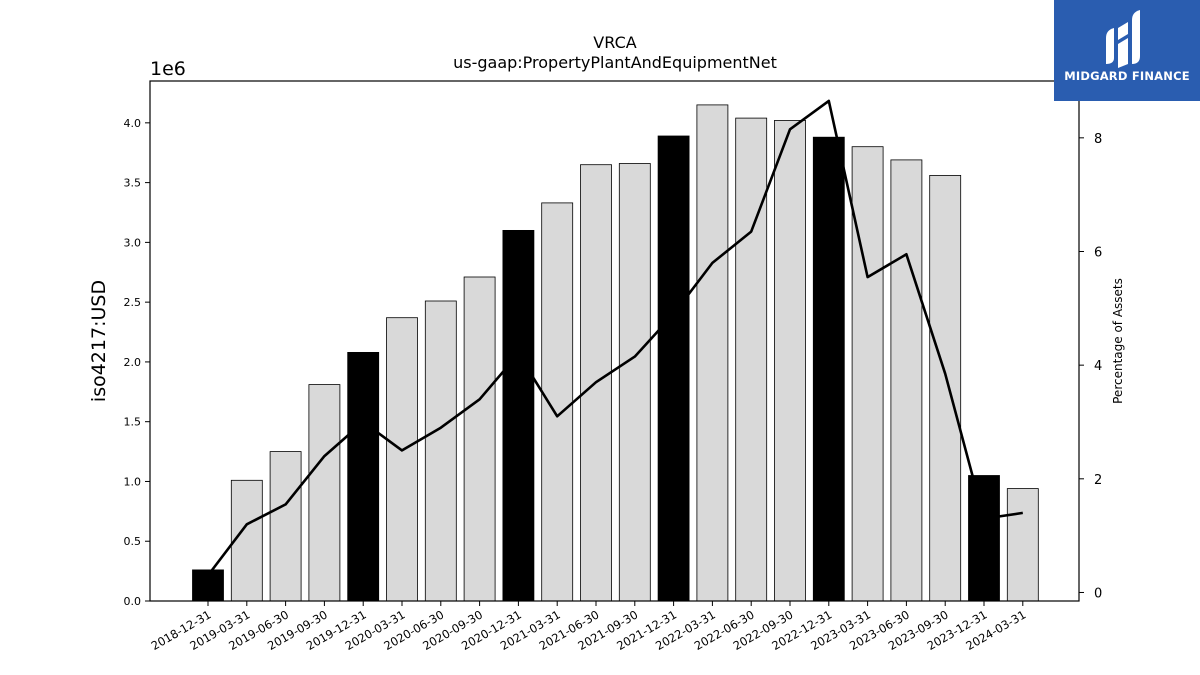 This screenshot has width=1200, height=675. What do you see at coordinates (133, 601) in the screenshot?
I see `y-tick-label: 0.0` at bounding box center [133, 601].